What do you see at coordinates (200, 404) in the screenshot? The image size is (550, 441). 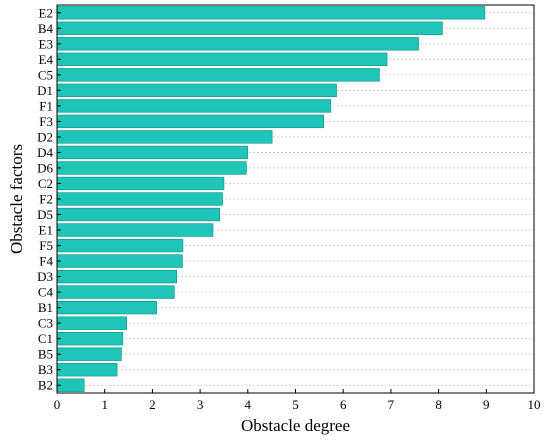 I see `x-tick-label: 3` at bounding box center [200, 404].